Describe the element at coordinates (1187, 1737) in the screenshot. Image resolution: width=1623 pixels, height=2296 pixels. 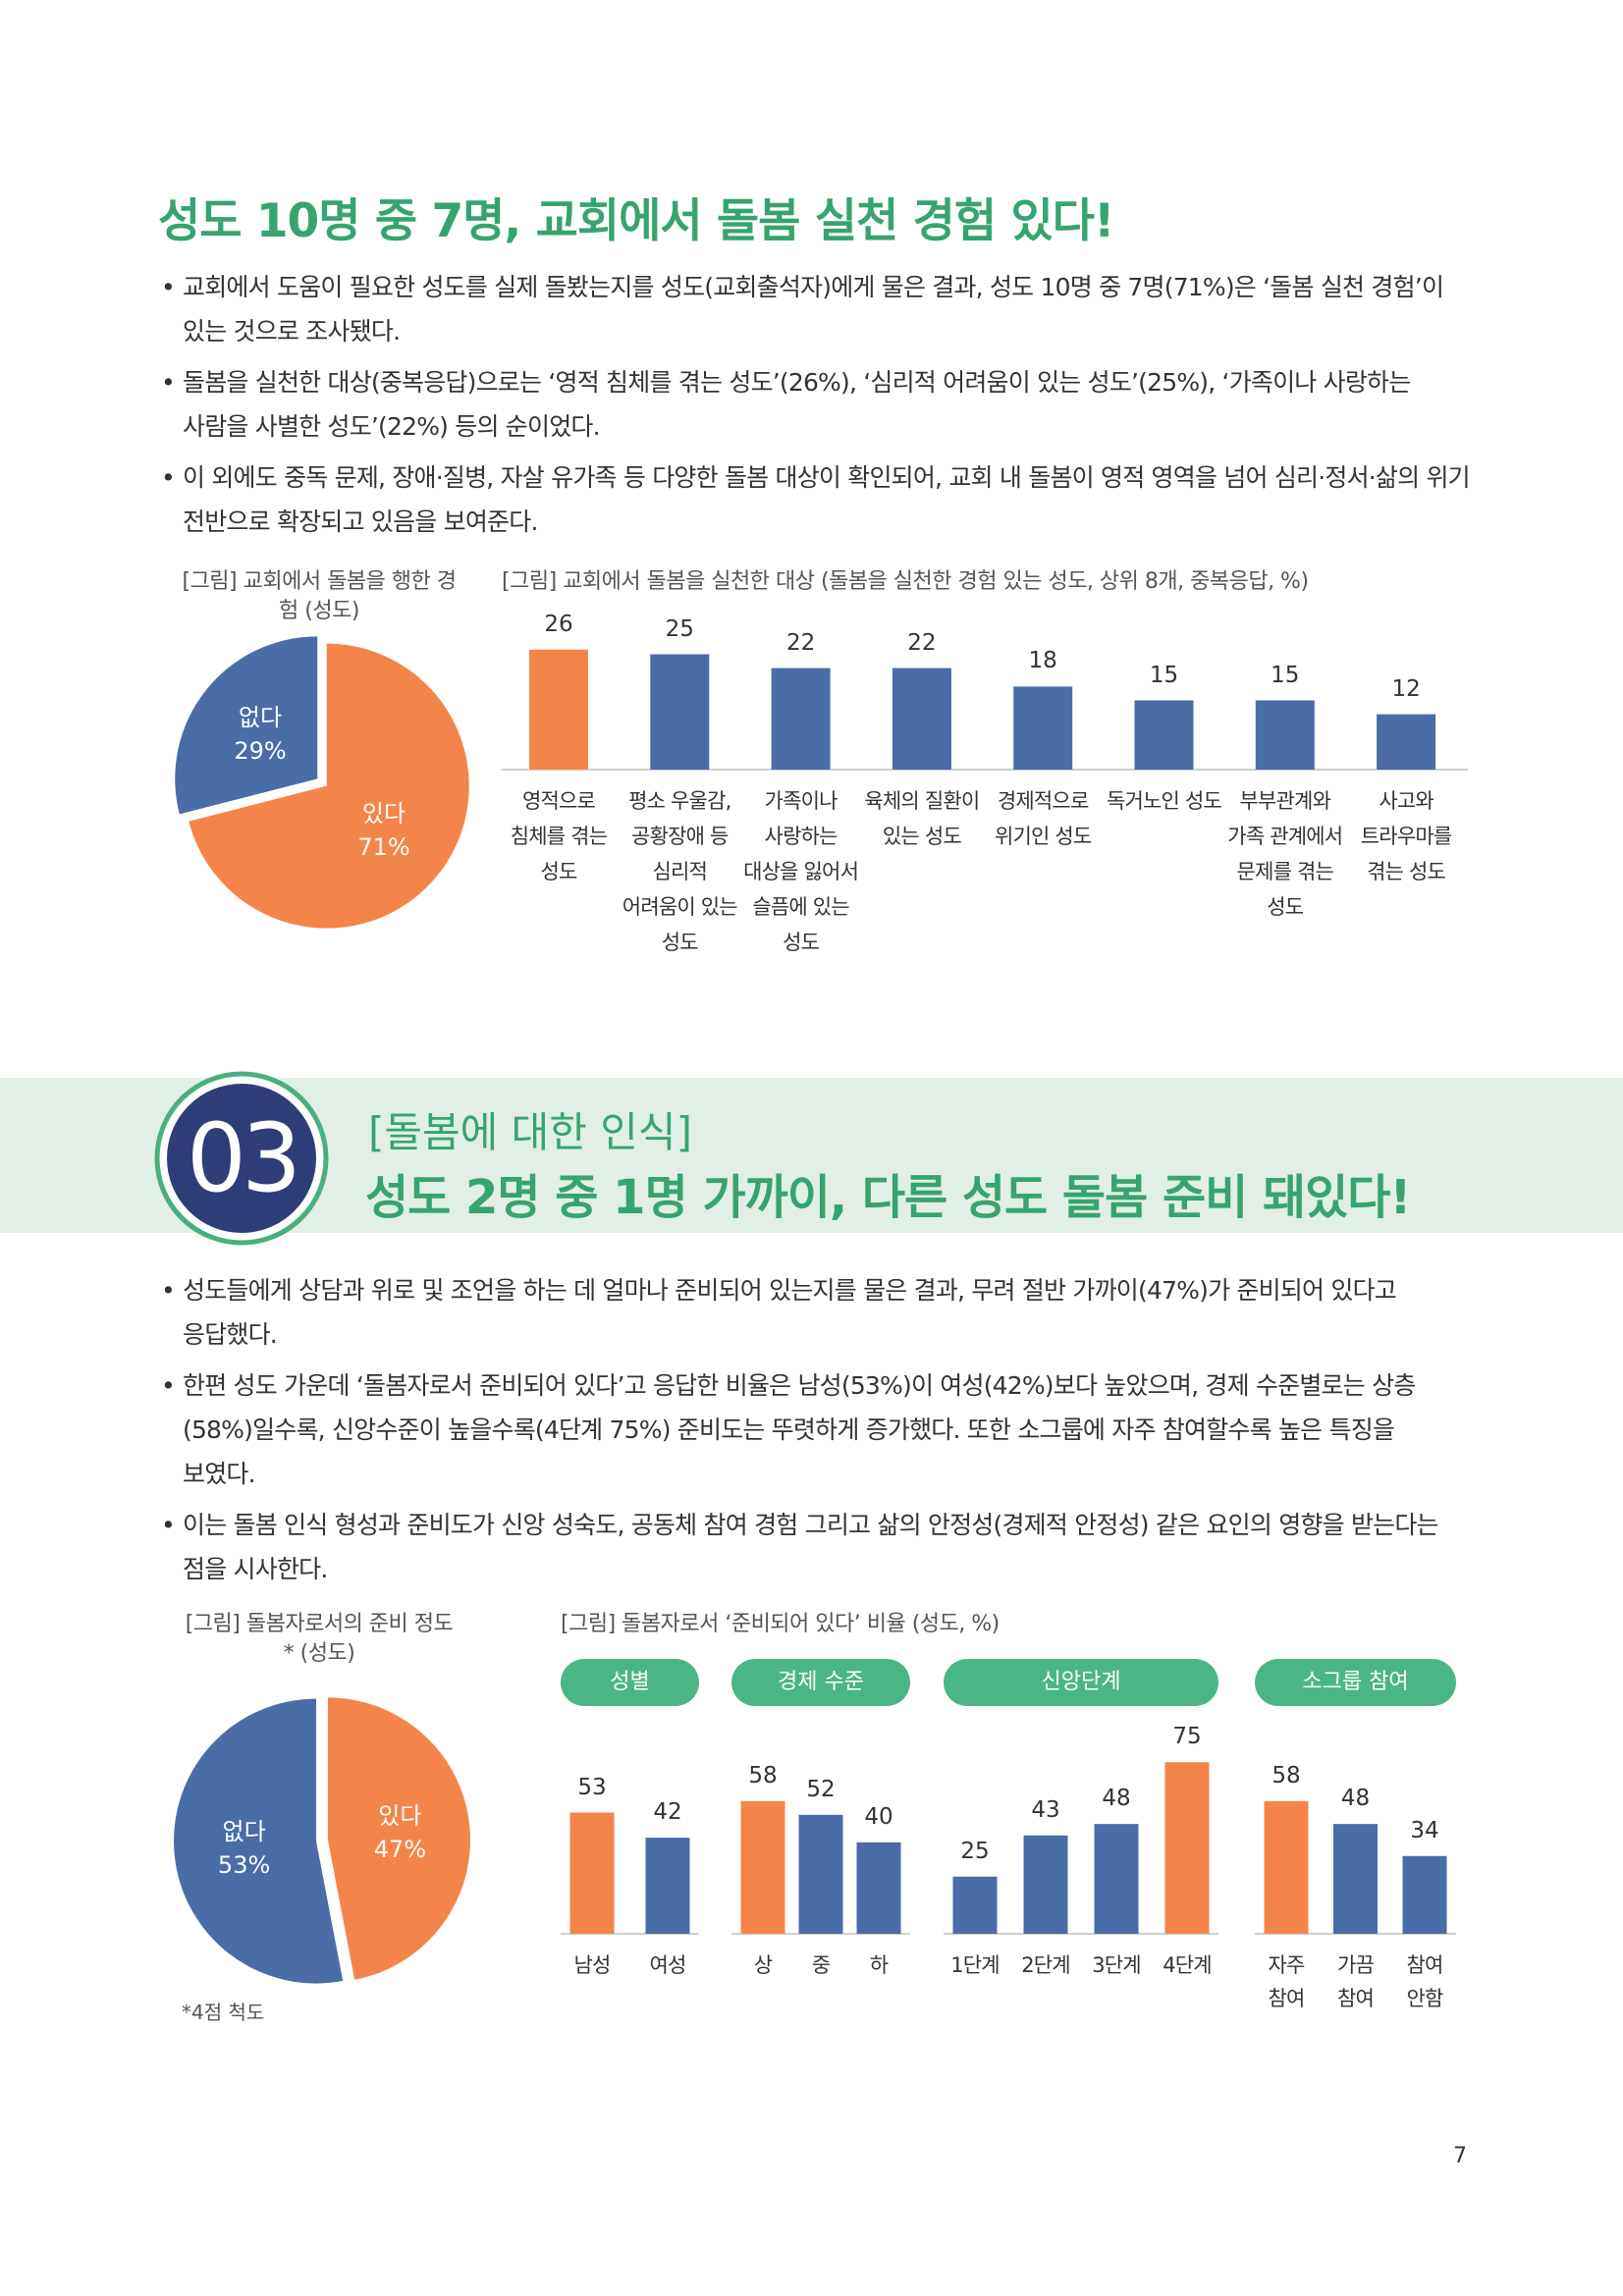
I see `value-label: 75` at that location.